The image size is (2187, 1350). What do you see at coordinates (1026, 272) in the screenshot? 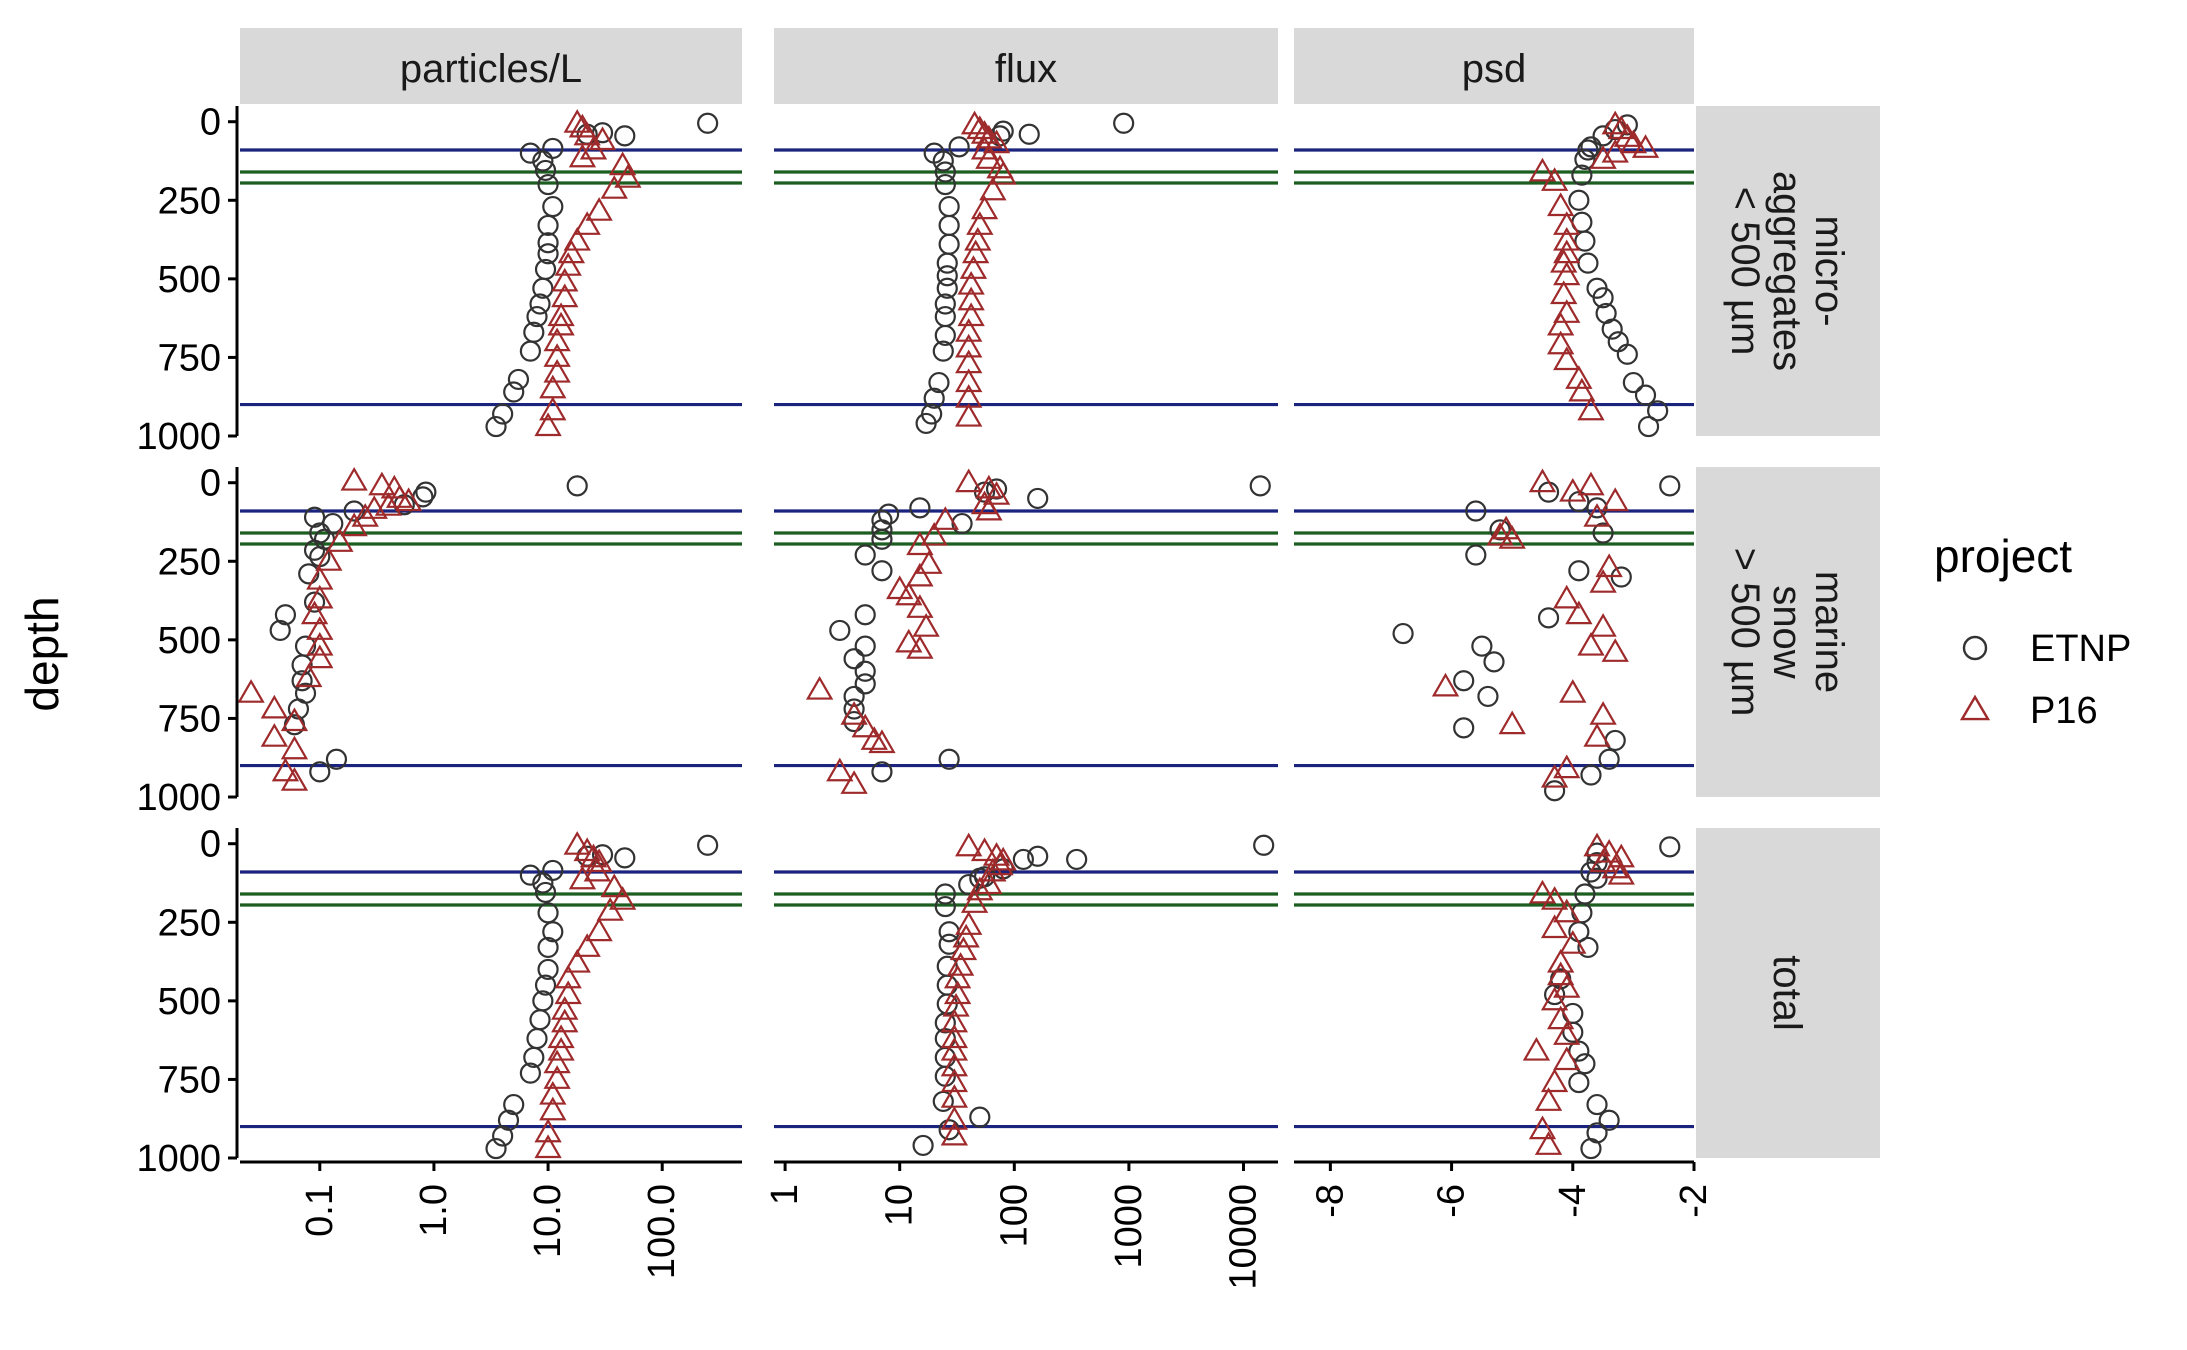
I see `panel-micro-flux` at bounding box center [1026, 272].